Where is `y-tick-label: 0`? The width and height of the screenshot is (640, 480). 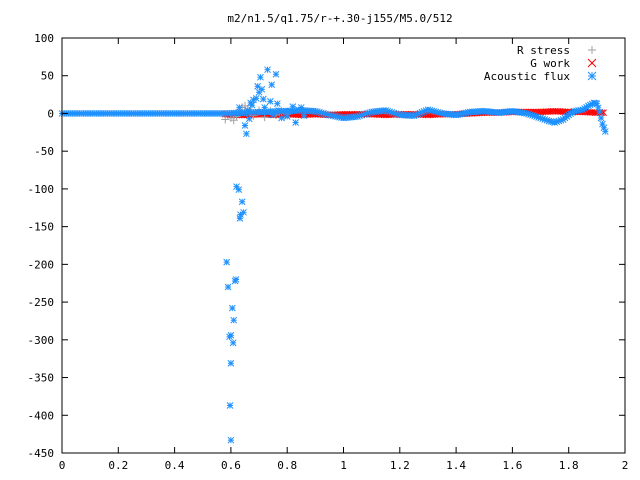 y-tick-label: 0 is located at coordinates (50, 113).